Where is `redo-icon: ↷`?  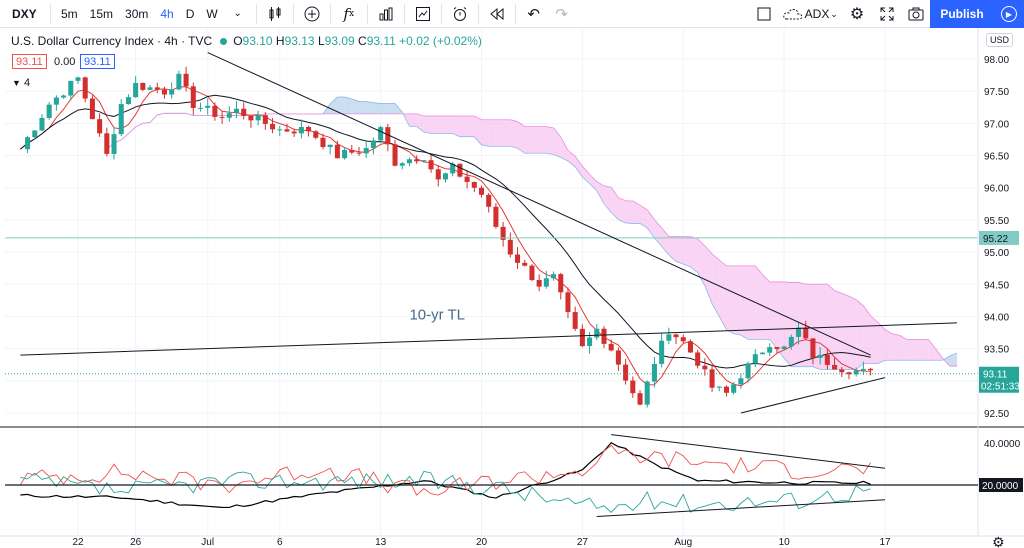 redo-icon: ↷ is located at coordinates (561, 14).